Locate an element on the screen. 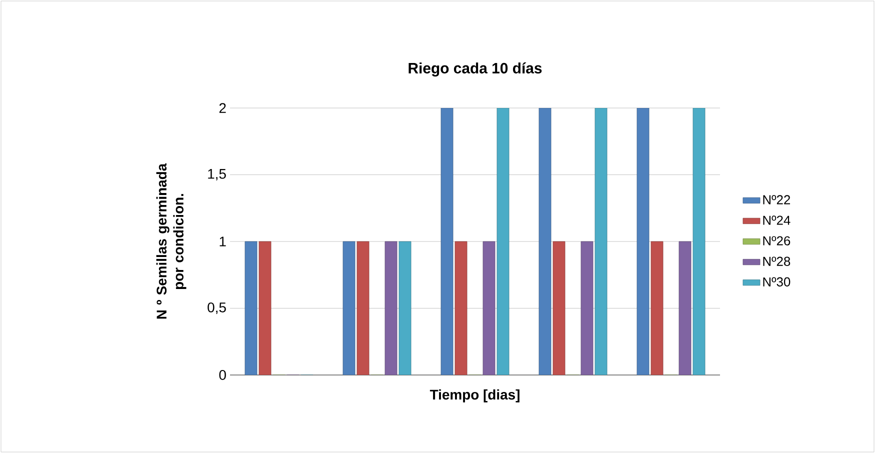 This screenshot has width=879, height=453. y-tick-label: 0 is located at coordinates (222, 375).